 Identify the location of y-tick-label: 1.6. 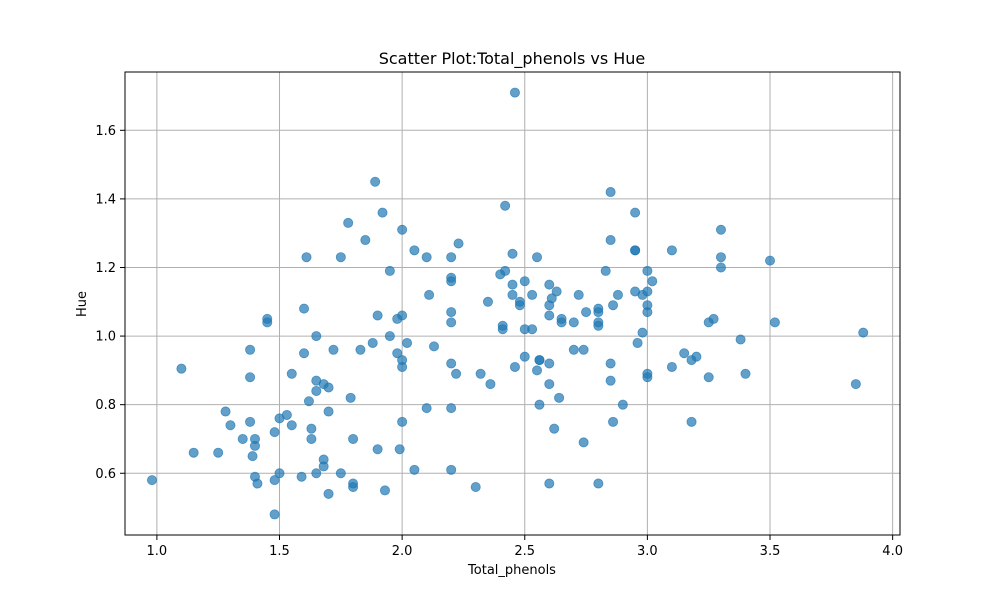
(105, 131).